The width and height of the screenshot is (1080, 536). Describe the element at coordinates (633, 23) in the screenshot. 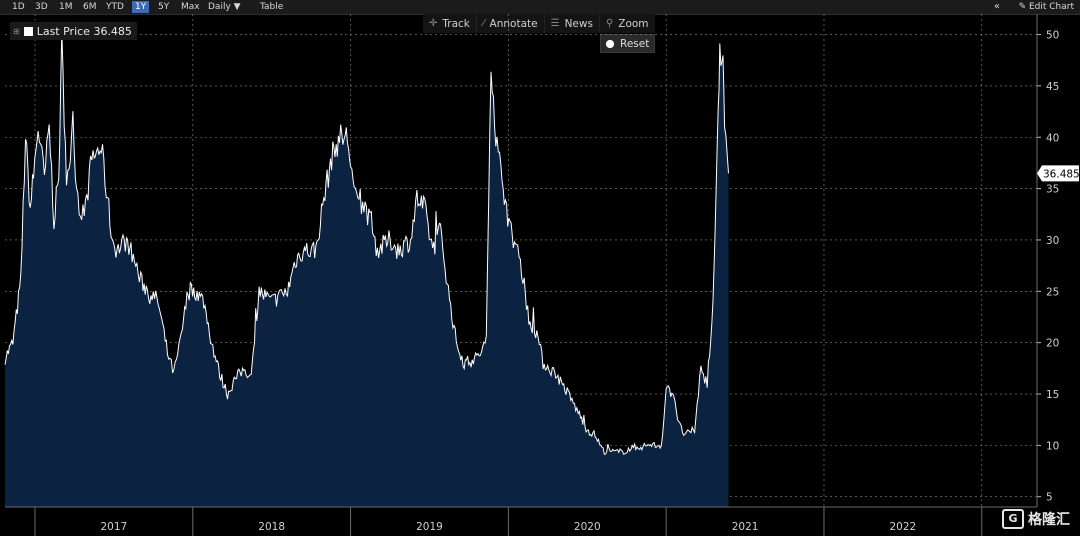

I see `zoom-label: Zoom` at that location.